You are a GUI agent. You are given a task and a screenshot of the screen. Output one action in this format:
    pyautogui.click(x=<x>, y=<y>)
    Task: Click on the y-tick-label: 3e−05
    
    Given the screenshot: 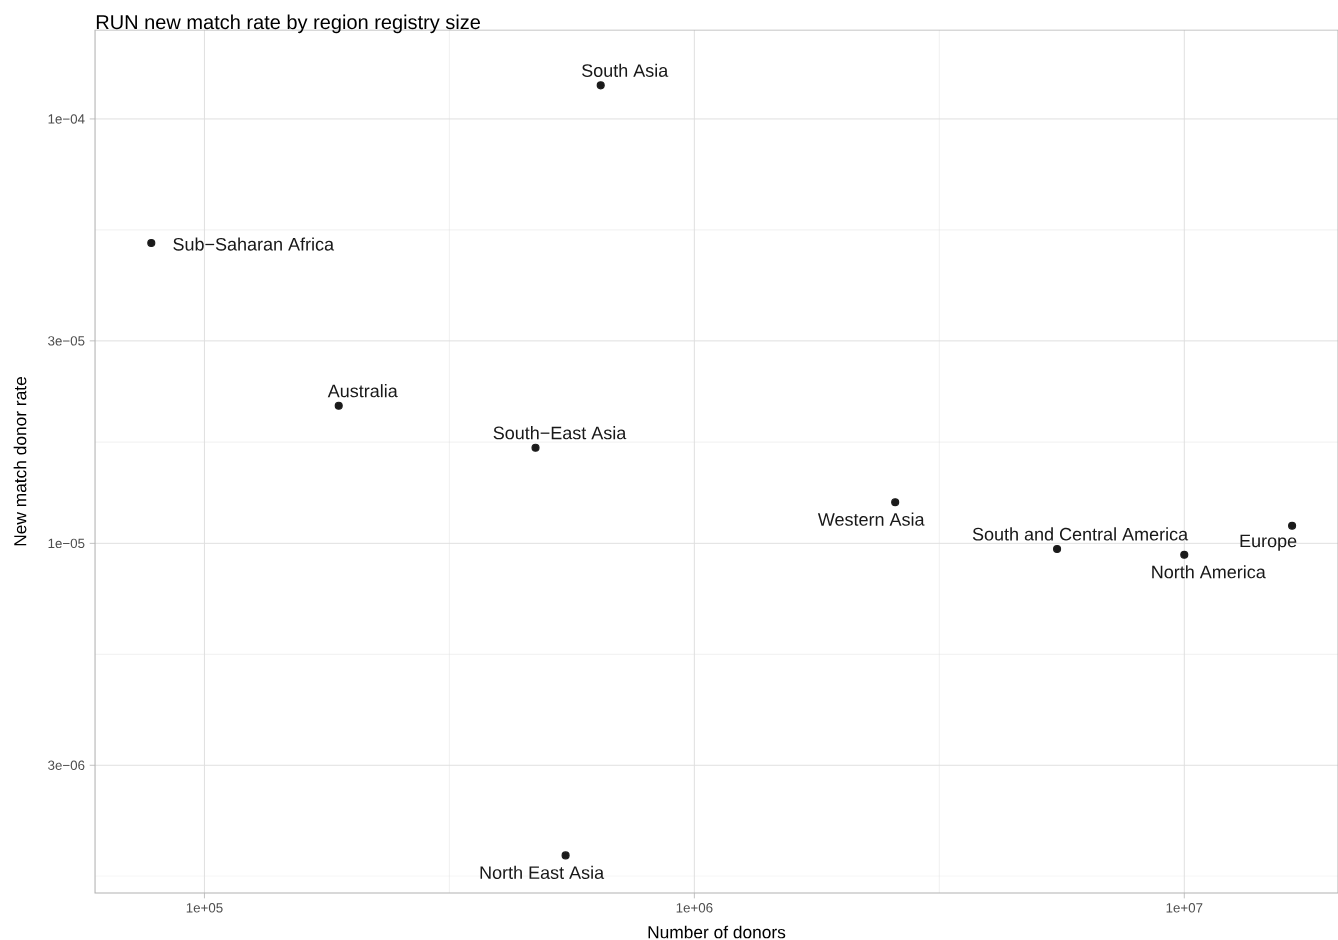 What is the action you would take?
    pyautogui.click(x=66, y=341)
    